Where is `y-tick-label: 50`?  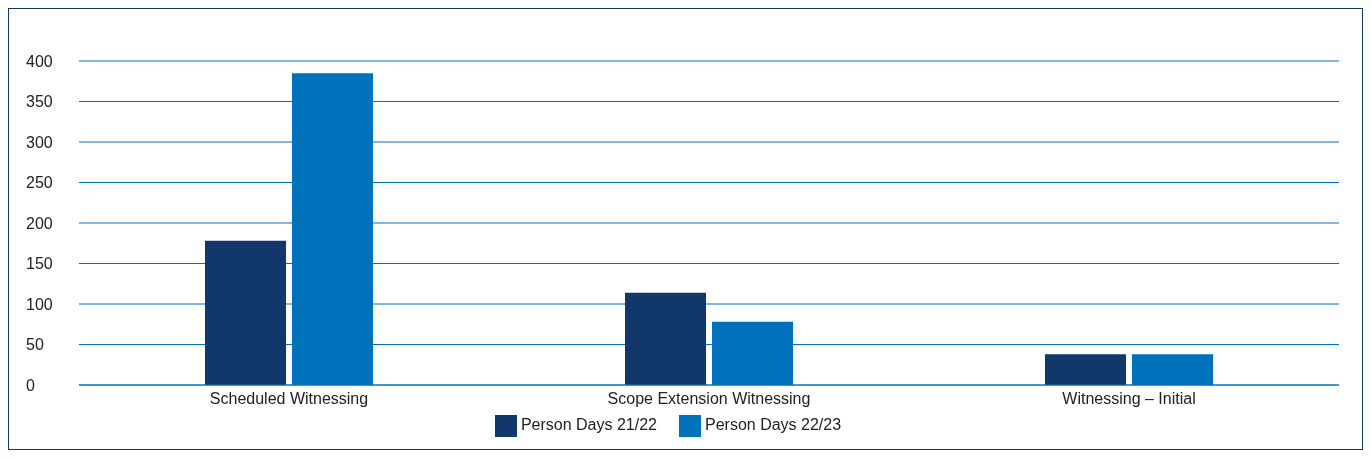 y-tick-label: 50 is located at coordinates (35, 345).